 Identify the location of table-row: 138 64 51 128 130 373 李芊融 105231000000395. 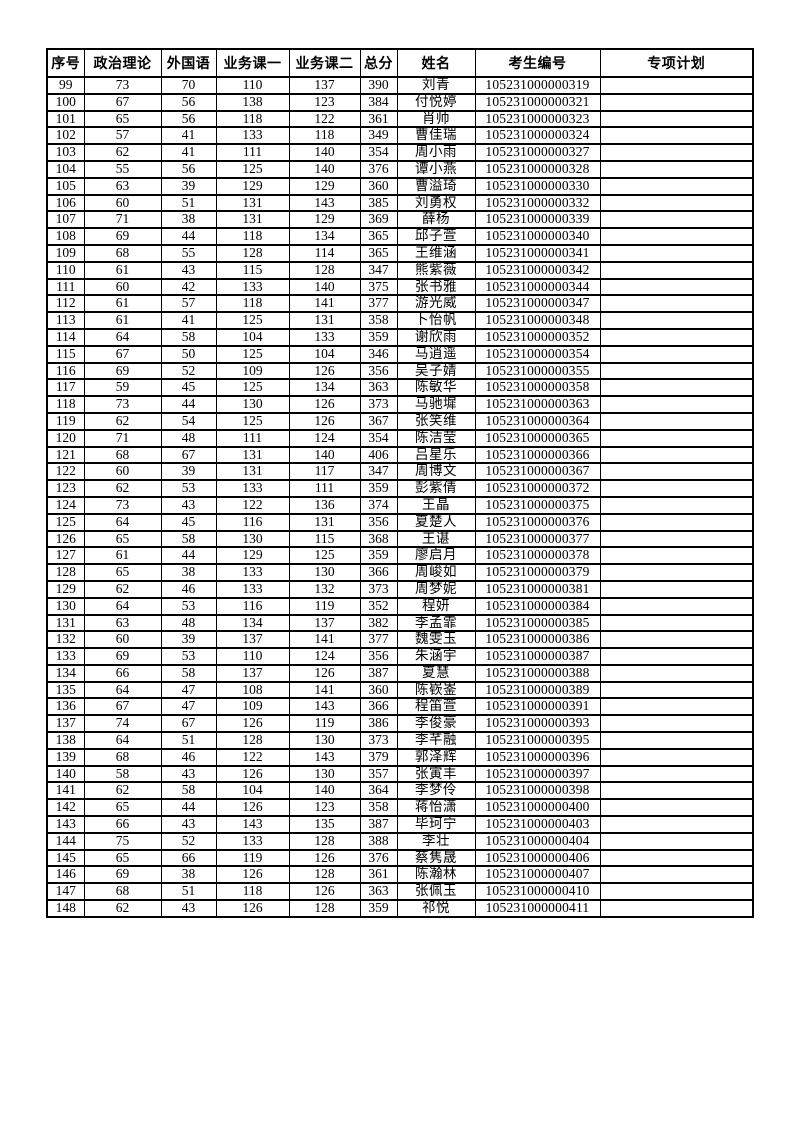
(400, 740).